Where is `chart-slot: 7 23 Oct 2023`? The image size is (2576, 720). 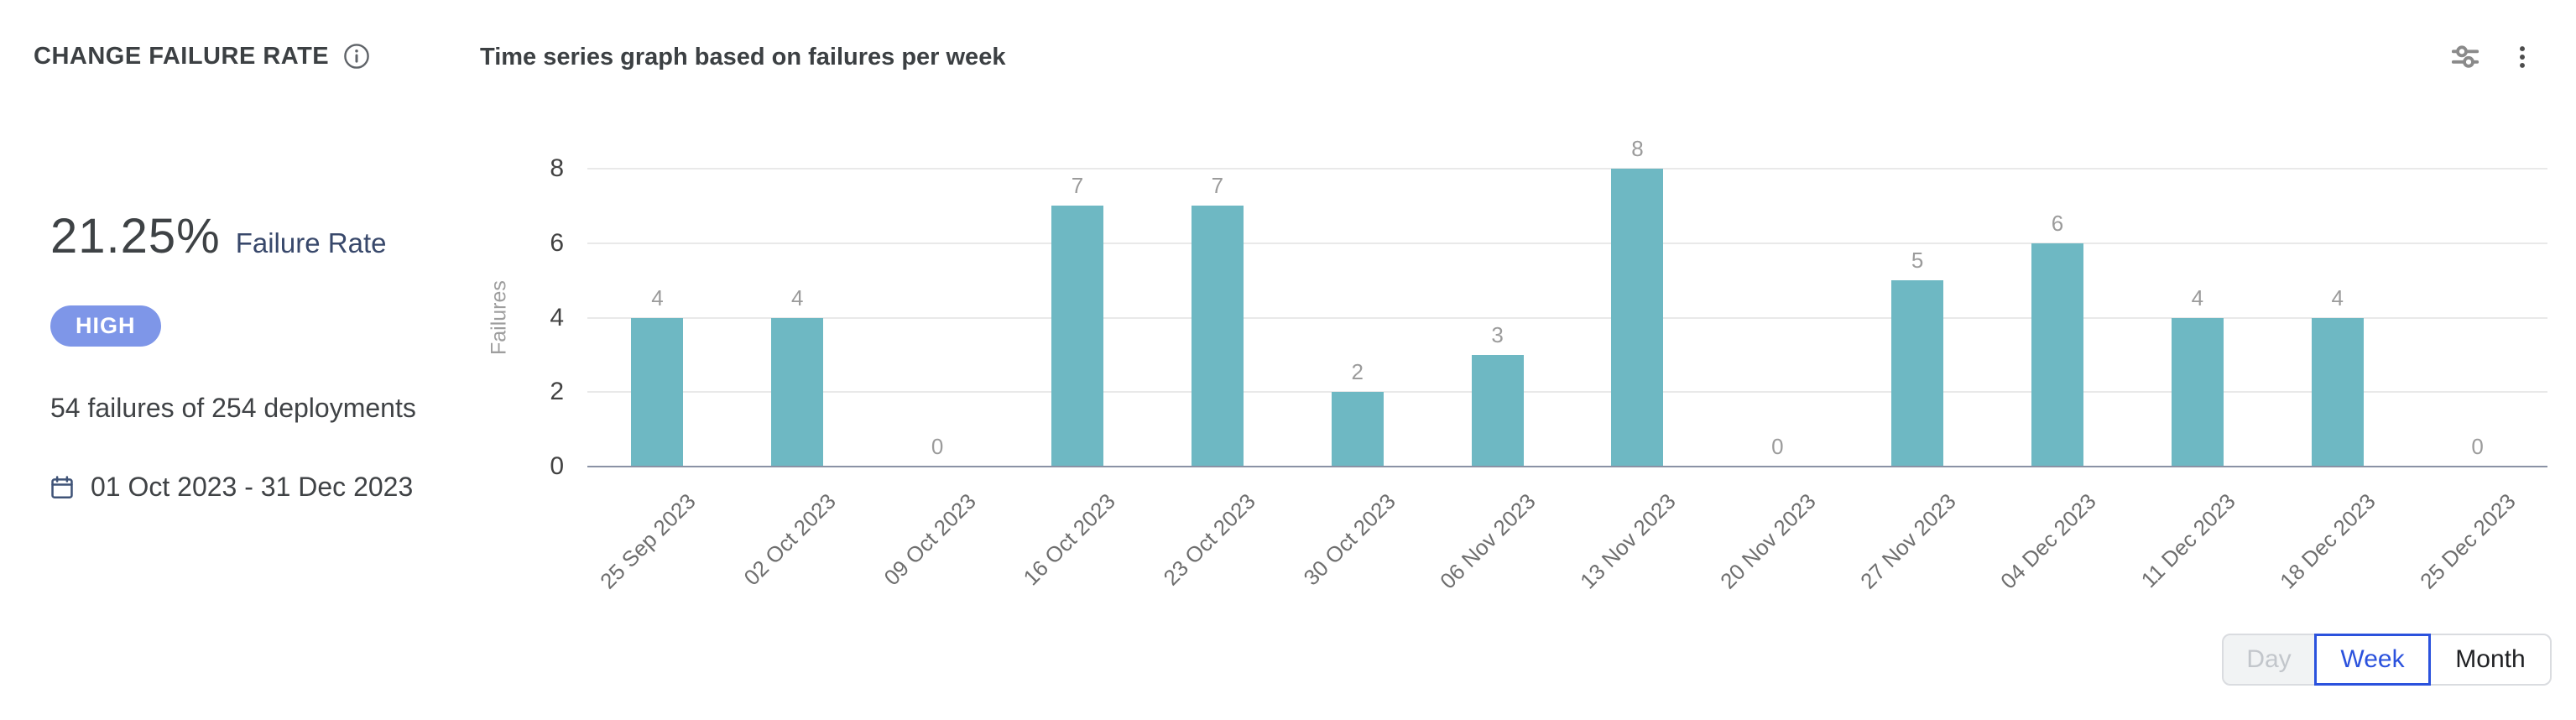 chart-slot: 7 23 Oct 2023 is located at coordinates (1217, 379).